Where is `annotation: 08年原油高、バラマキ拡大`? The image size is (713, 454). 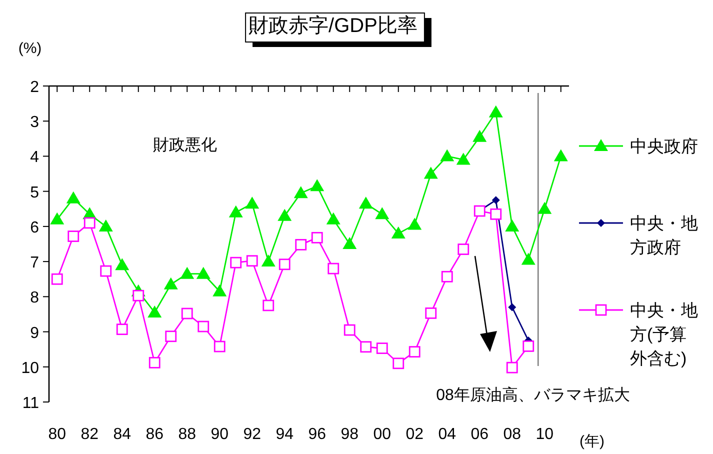 annotation: 08年原油高、バラマキ拡大 is located at coordinates (533, 395).